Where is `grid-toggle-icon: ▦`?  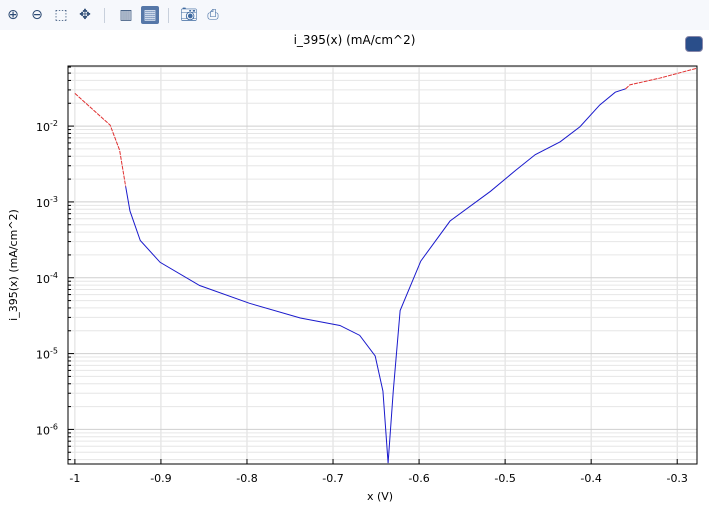 grid-toggle-icon: ▦ is located at coordinates (150, 15).